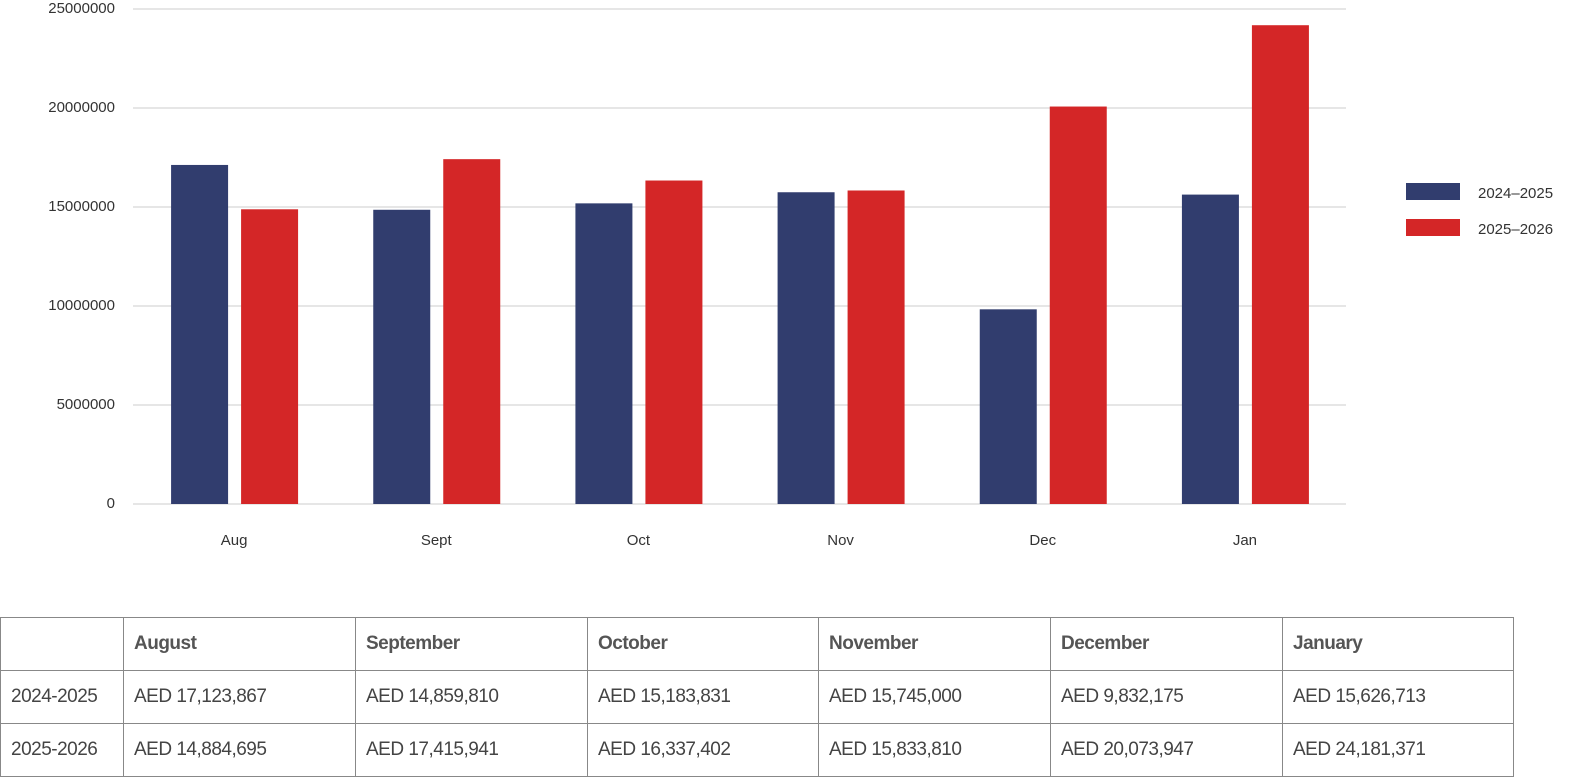 This screenshot has height=783, width=1574. Describe the element at coordinates (1515, 193) in the screenshot. I see `legend-label: 2024–2025` at that location.